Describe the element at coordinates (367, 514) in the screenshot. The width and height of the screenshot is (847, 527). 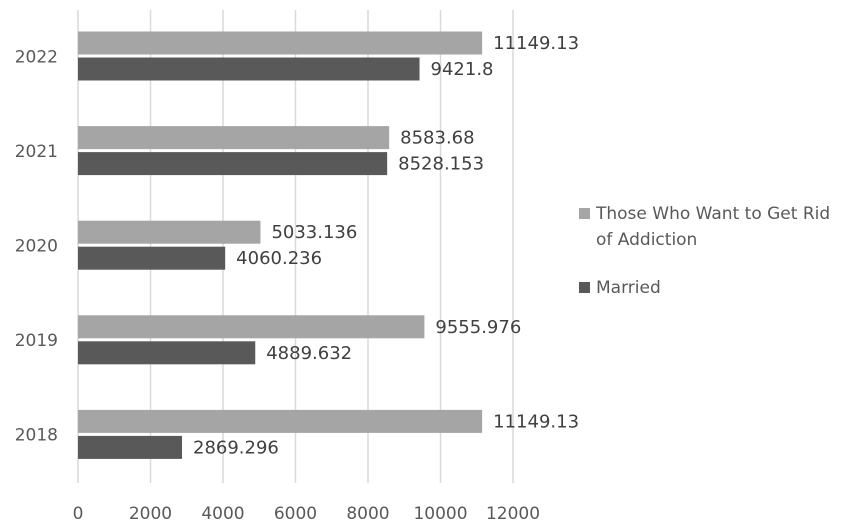
I see `x-tick-label: 8000` at that location.